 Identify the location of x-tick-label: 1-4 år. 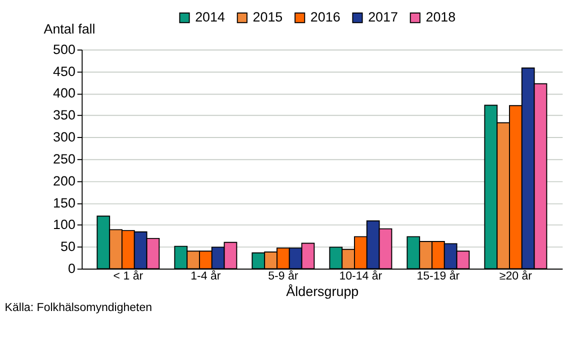
(205, 276).